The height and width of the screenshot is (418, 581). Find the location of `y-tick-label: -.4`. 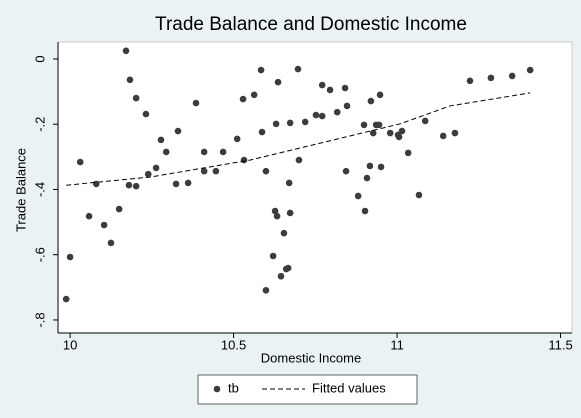

y-tick-label: -.4 is located at coordinates (39, 189).